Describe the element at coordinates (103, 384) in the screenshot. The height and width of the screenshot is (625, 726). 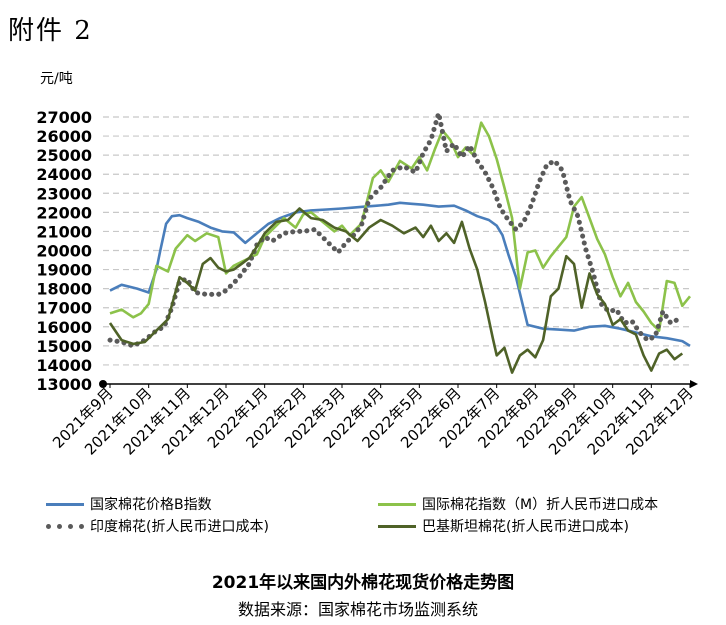
I see `axis-origin-dot` at that location.